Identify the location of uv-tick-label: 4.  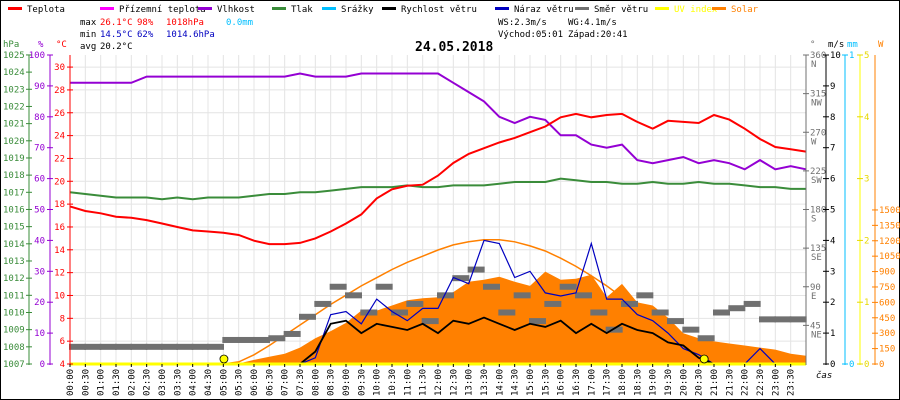
(866, 118).